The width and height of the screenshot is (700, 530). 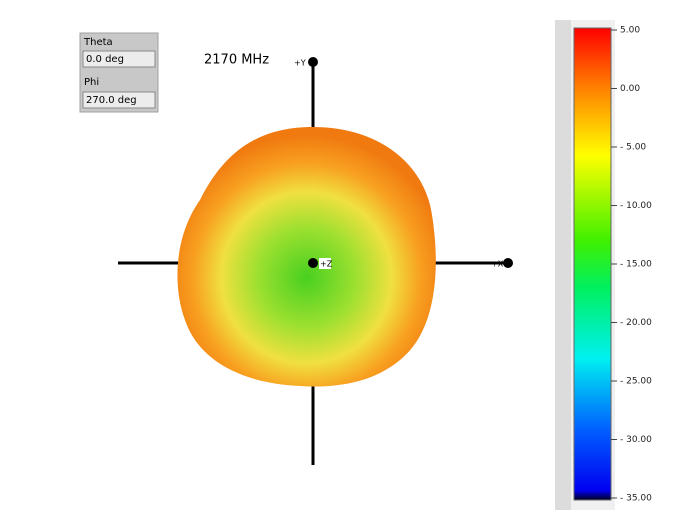 What do you see at coordinates (636, 206) in the screenshot?
I see `colorbar-tick-label: - 10.00` at bounding box center [636, 206].